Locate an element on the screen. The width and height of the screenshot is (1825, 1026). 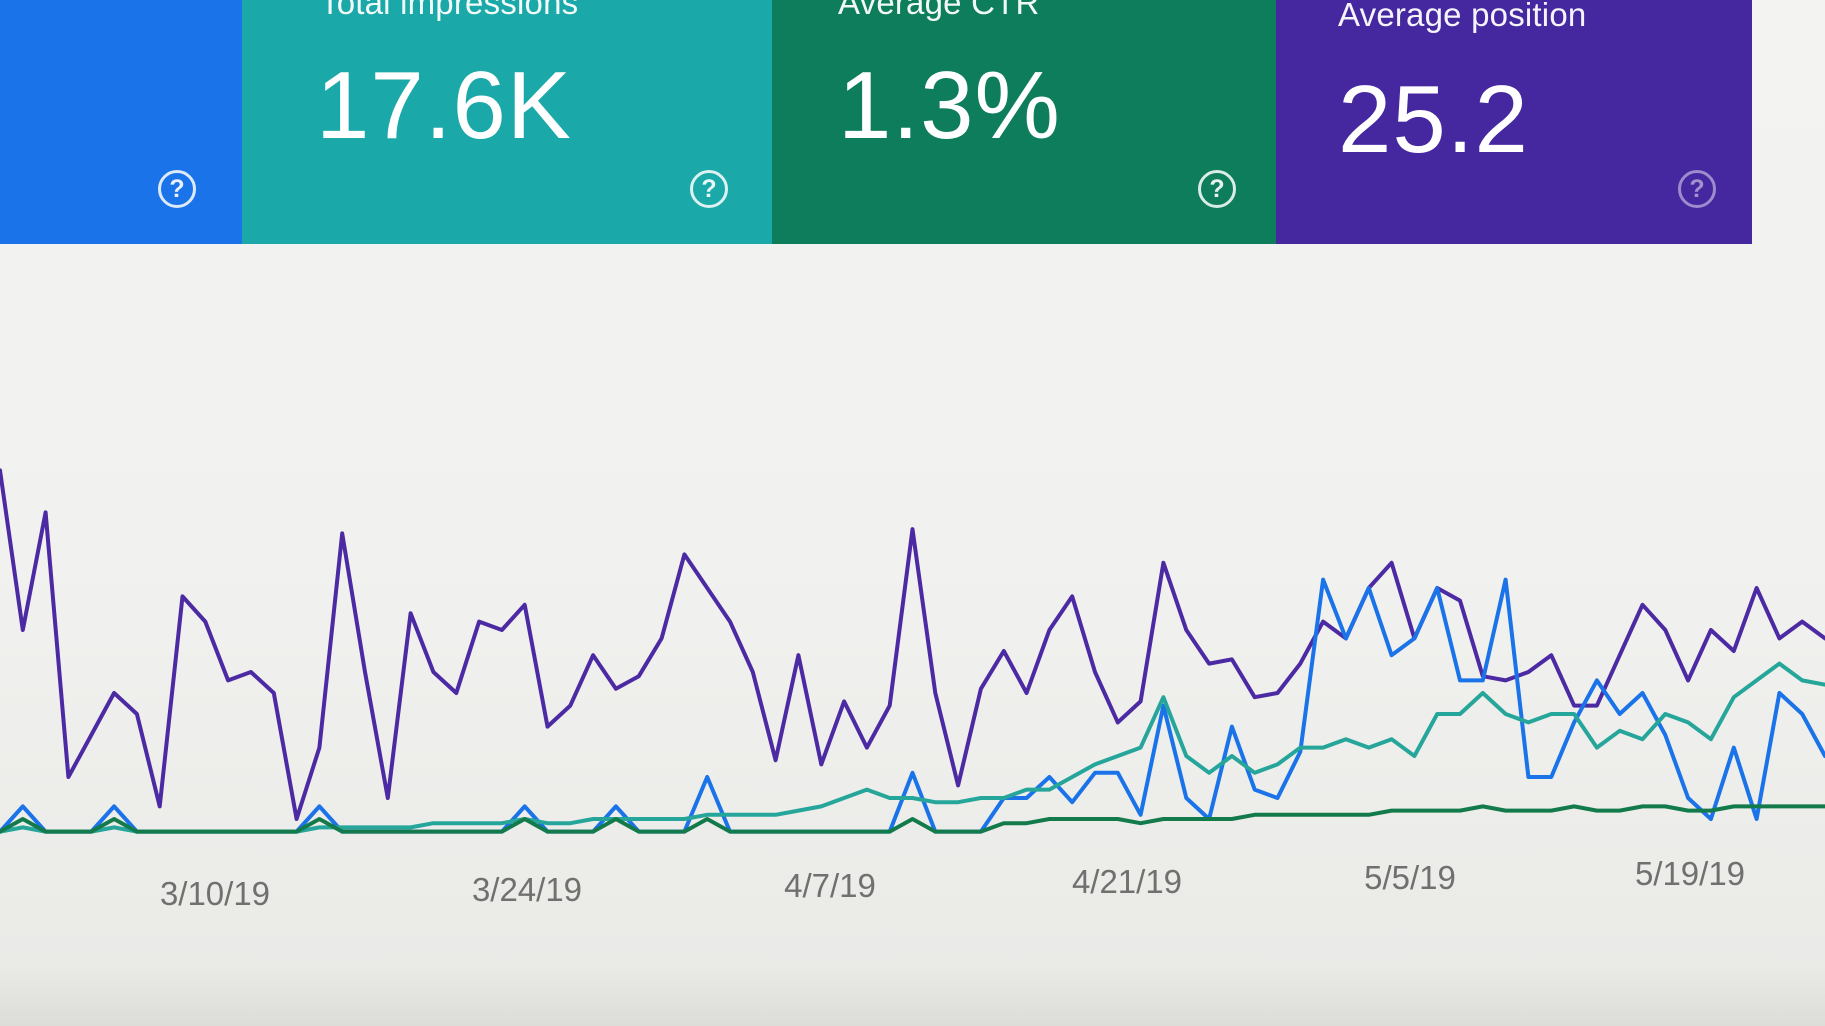
metric-card-average-ctr: Average CTR 1.3% ? is located at coordinates (1024, 122).